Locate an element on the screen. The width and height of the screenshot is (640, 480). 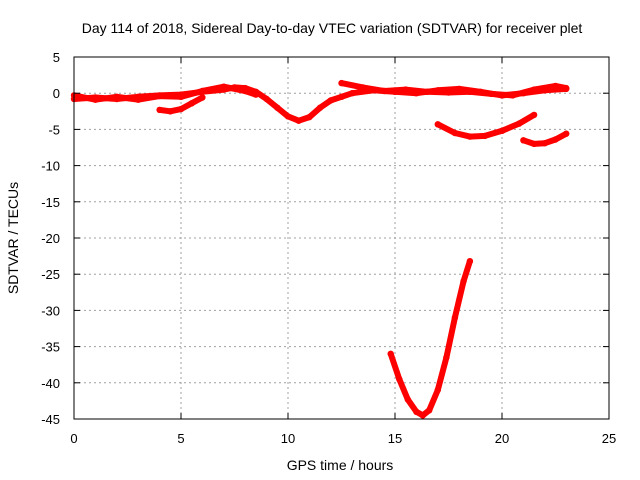
y-tick-label: -30 is located at coordinates (50, 310).